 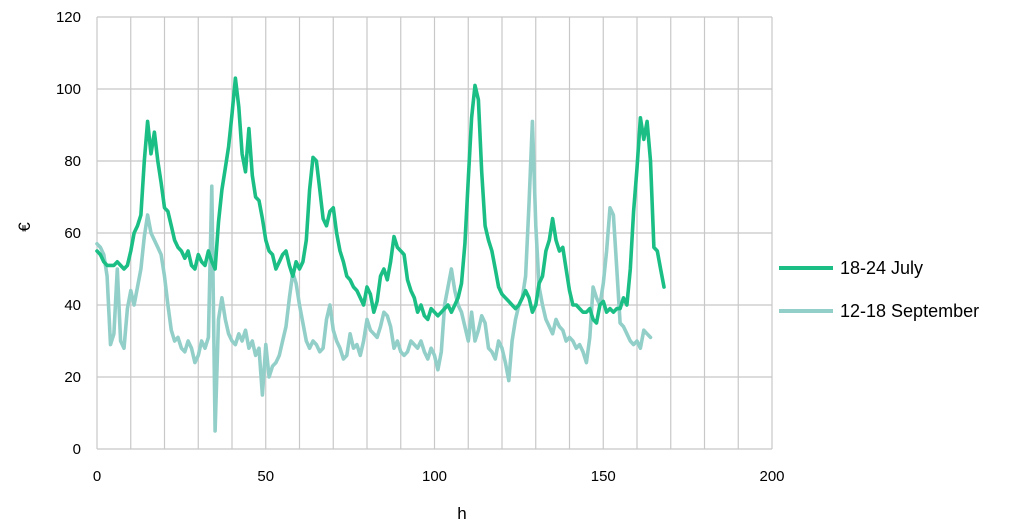 I want to click on y-tick-label: 120, so click(x=68, y=17).